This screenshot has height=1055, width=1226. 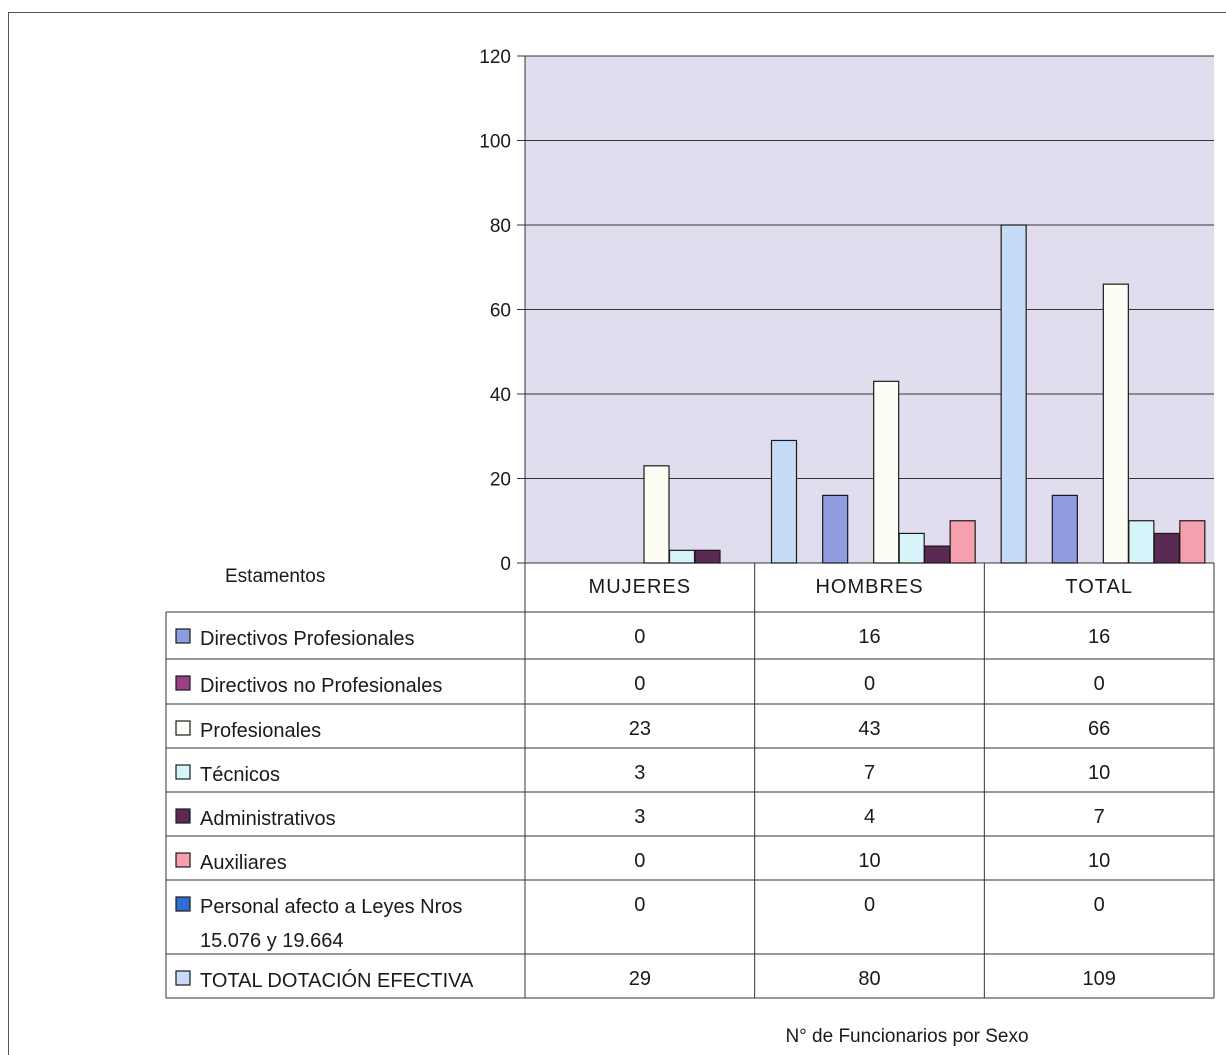 What do you see at coordinates (500, 226) in the screenshot?
I see `y-tick-label: 80` at bounding box center [500, 226].